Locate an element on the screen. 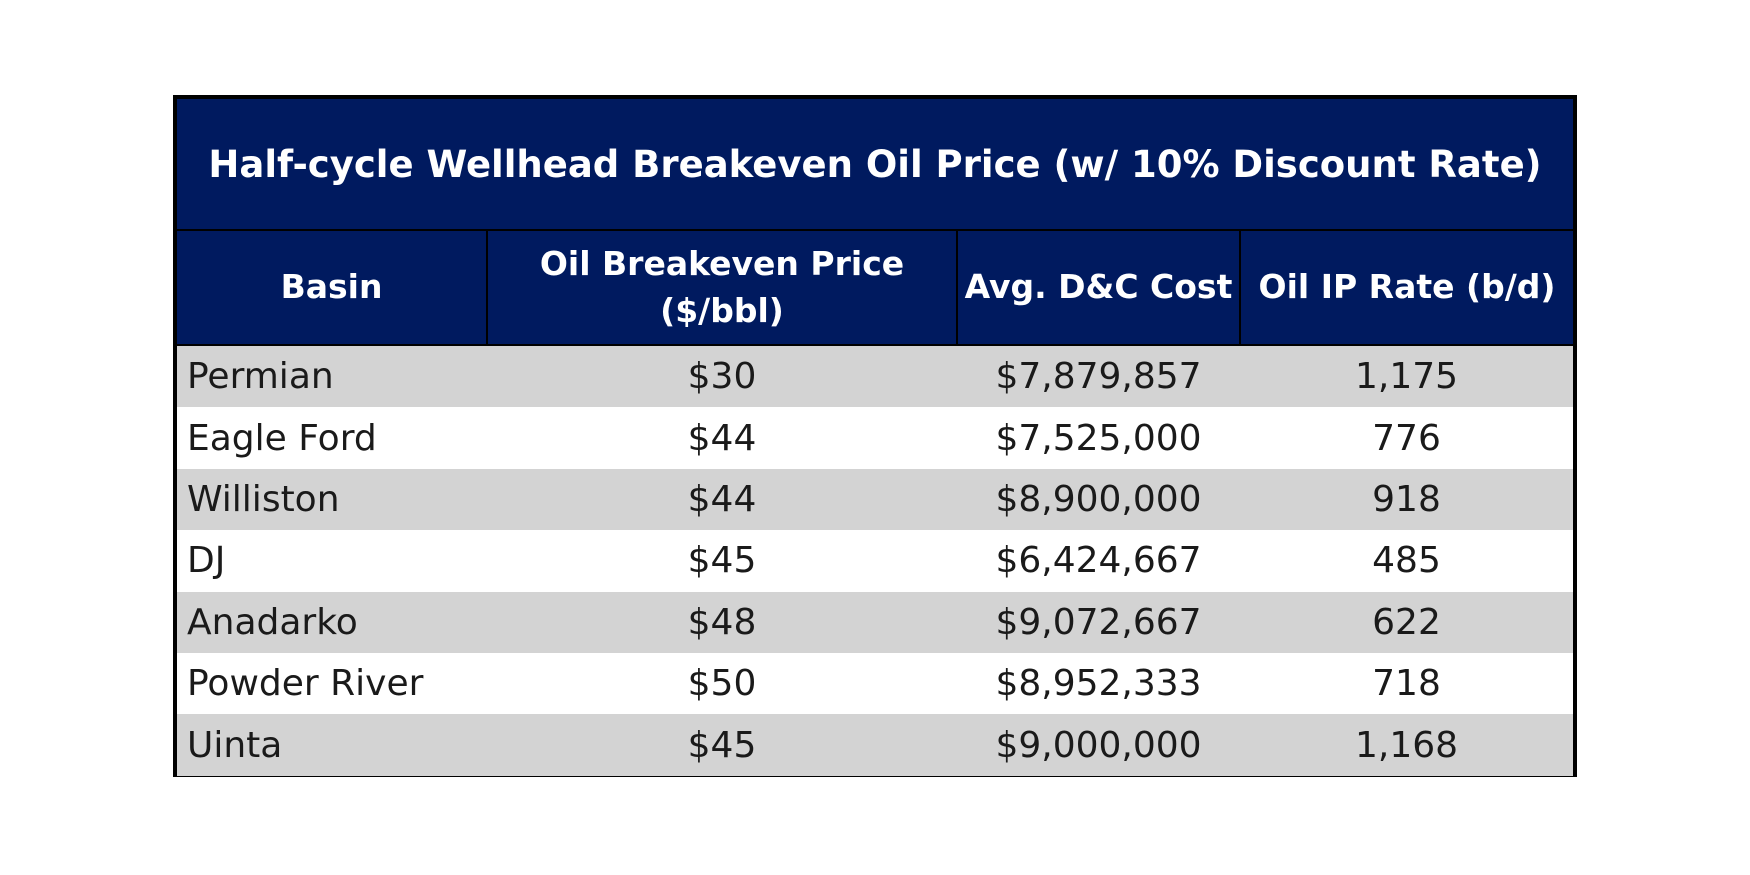  table-row: Anadarko $48 $9,072,667 622 is located at coordinates (875, 622).